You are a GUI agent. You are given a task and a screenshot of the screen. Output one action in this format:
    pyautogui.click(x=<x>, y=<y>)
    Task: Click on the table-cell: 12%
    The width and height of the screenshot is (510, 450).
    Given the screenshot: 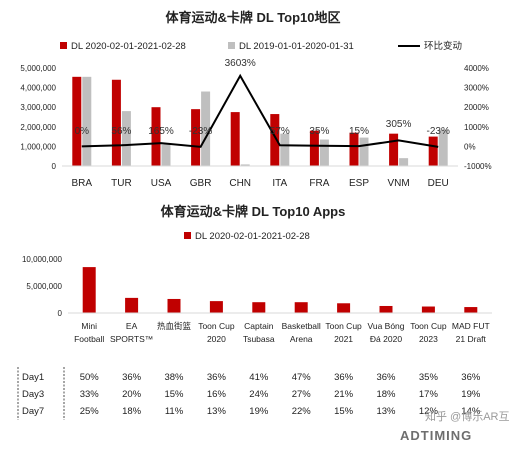 What is the action you would take?
    pyautogui.click(x=429, y=411)
    